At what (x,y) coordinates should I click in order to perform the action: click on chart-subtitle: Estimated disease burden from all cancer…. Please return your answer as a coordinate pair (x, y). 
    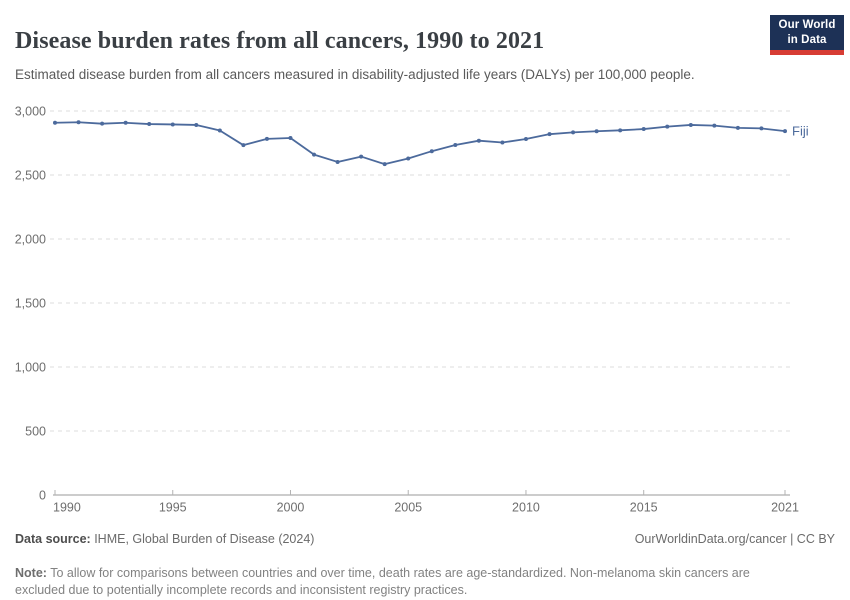
    Looking at the image, I should click on (355, 74).